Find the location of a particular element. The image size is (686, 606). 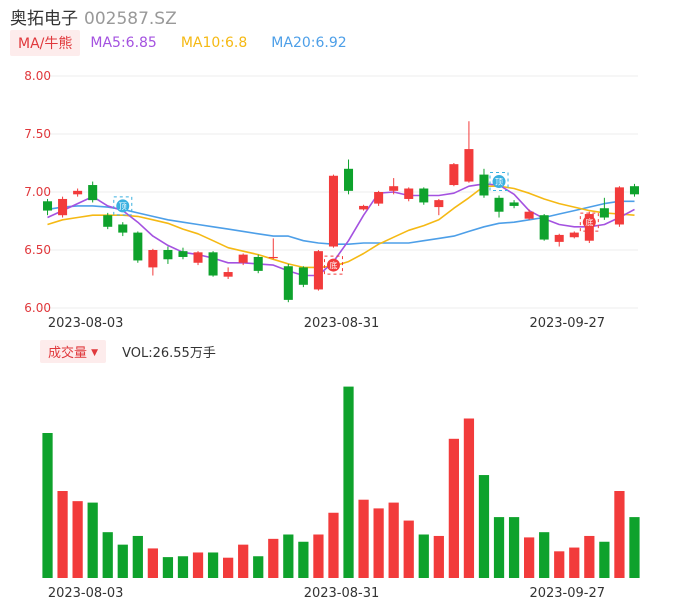

ma10-label: MA10:6.8 is located at coordinates (214, 43).